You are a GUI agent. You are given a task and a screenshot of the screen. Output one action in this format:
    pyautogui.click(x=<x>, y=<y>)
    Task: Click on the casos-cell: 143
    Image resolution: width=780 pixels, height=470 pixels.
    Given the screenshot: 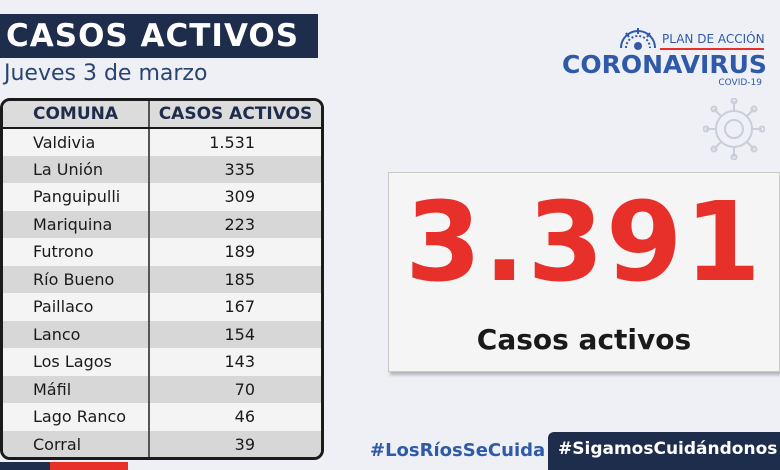 What is the action you would take?
    pyautogui.click(x=235, y=362)
    